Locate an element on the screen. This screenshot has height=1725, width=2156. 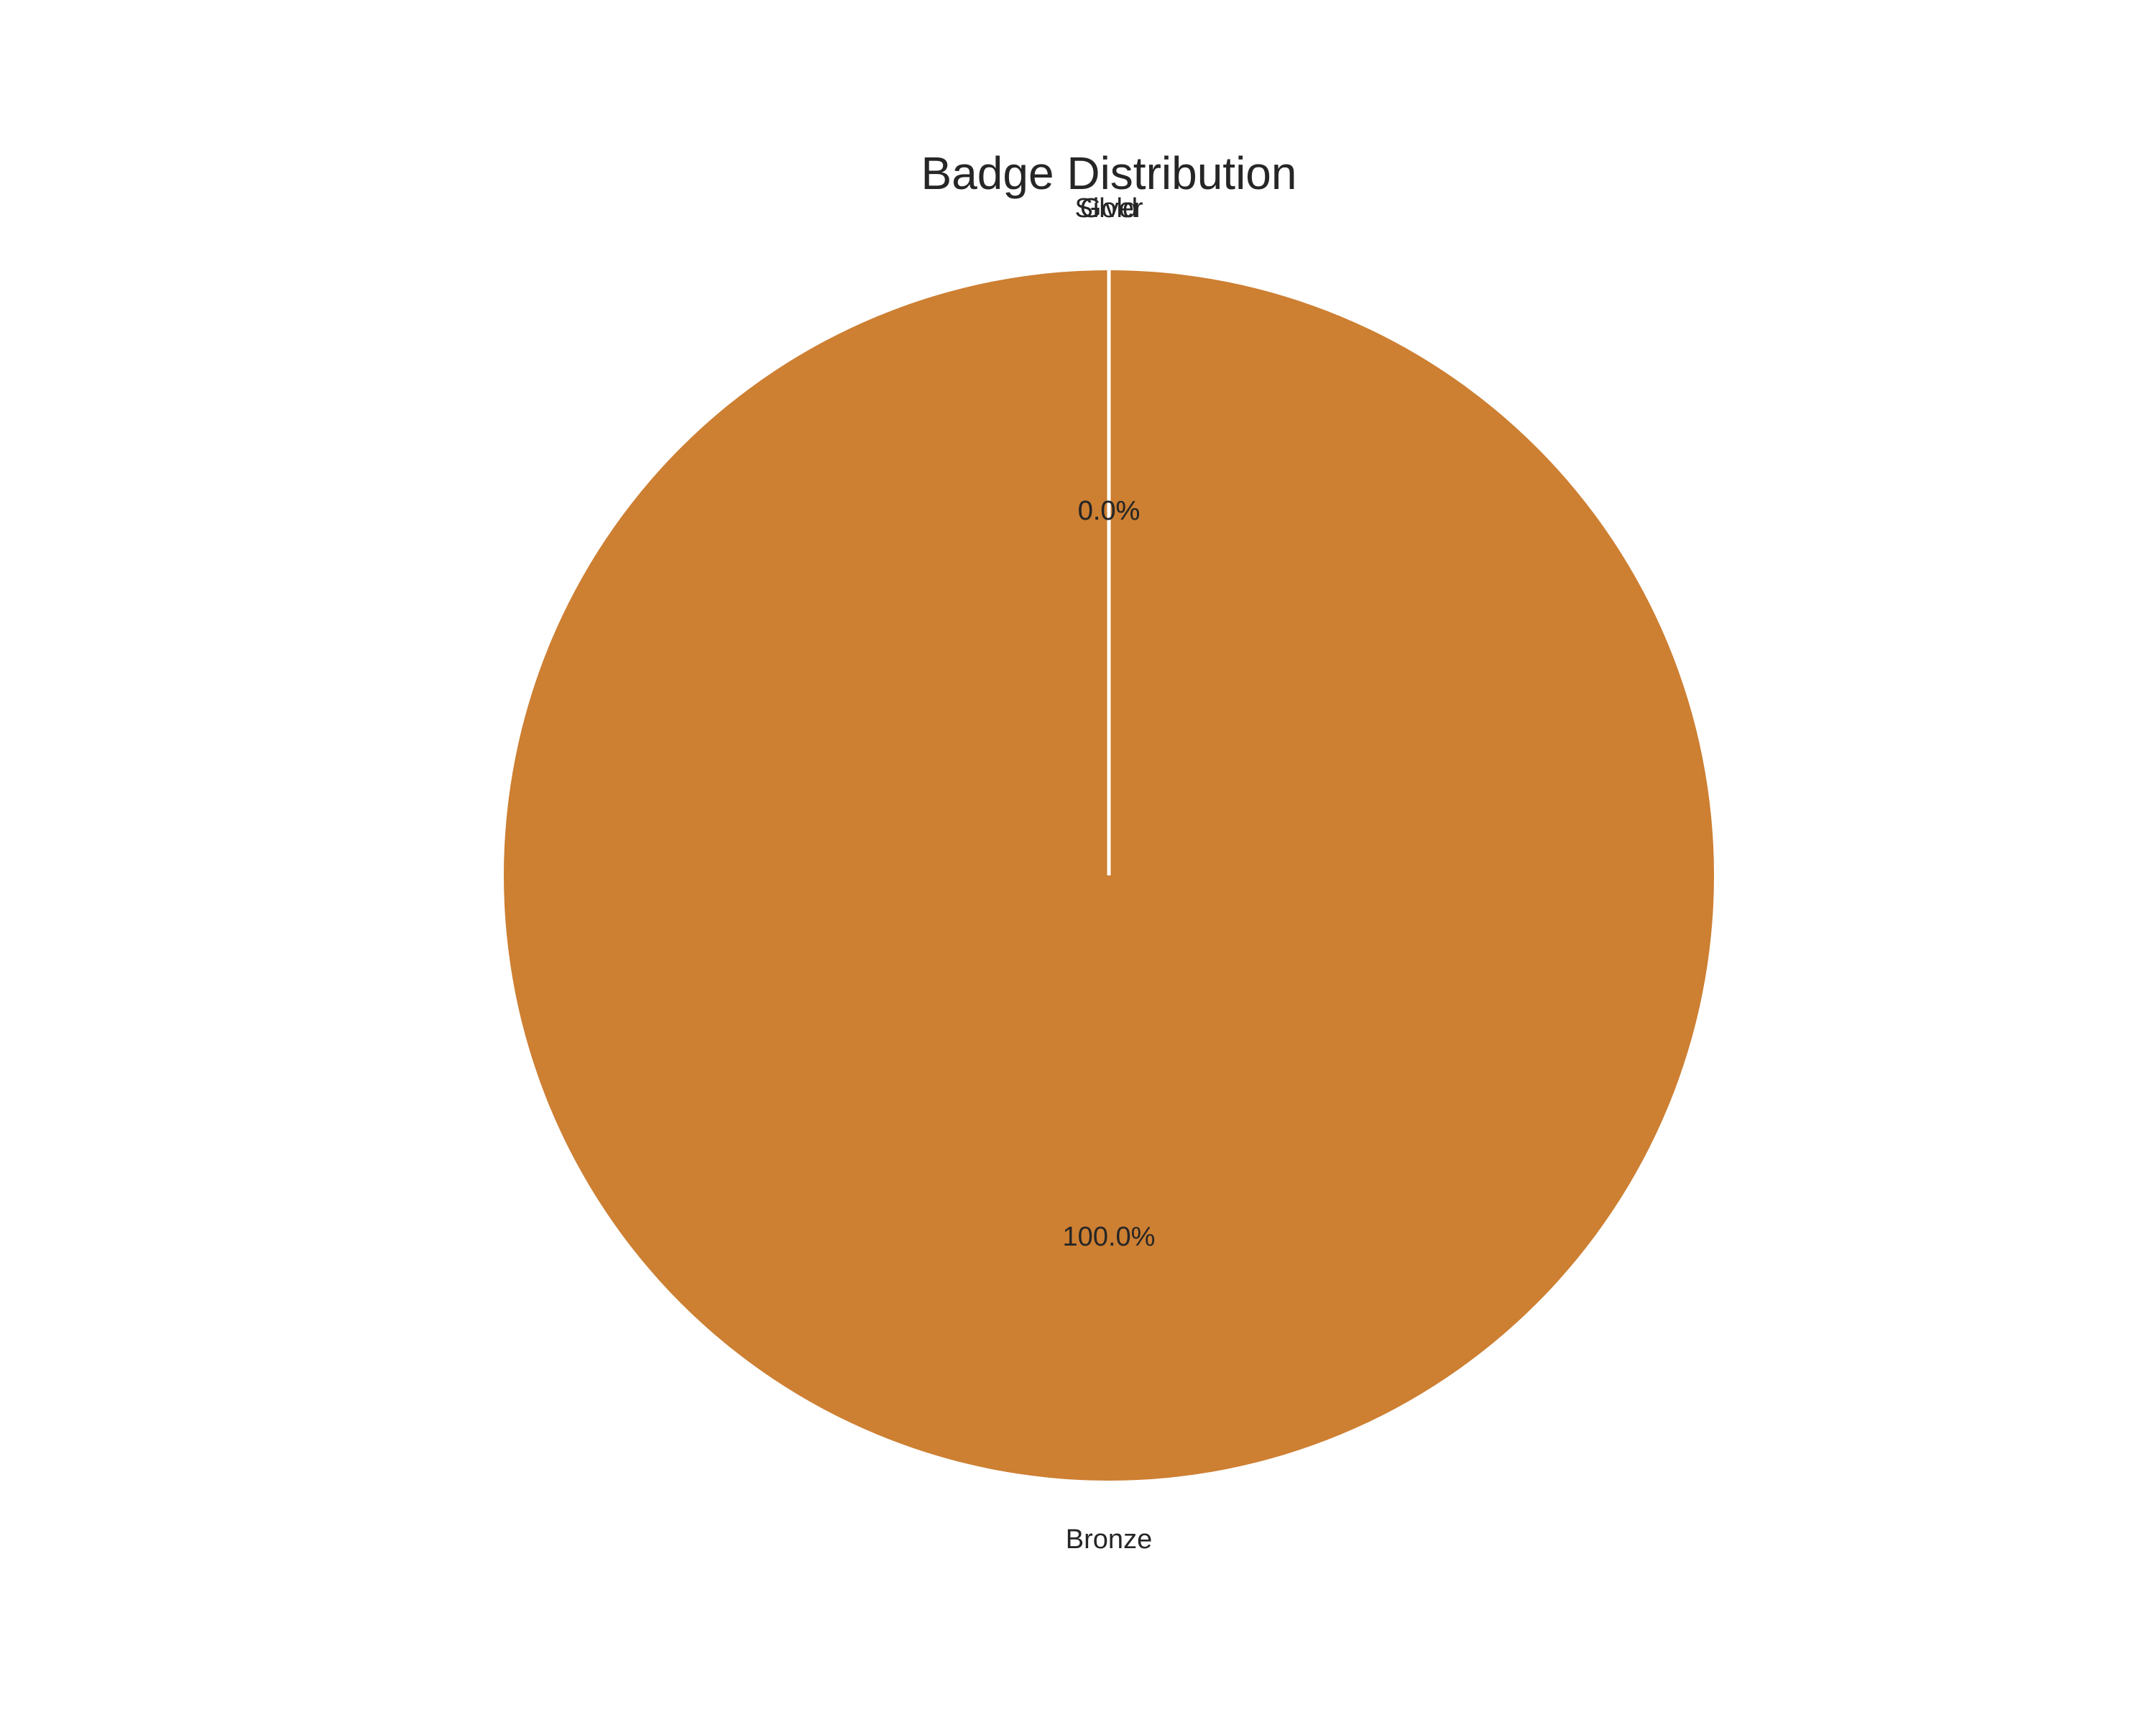
slice-label-gold: Gold is located at coordinates (1109, 208).